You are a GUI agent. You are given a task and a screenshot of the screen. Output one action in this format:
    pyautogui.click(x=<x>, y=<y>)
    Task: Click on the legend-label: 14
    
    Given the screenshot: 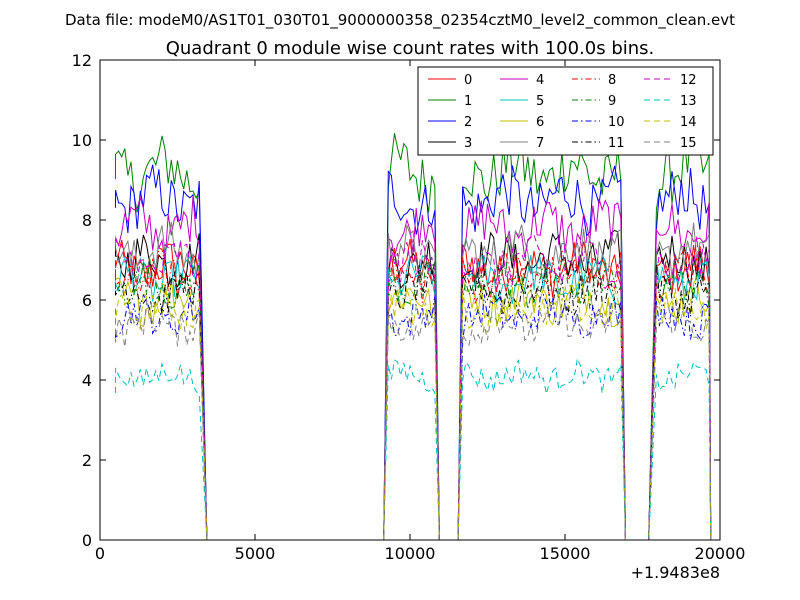 What is the action you would take?
    pyautogui.click(x=688, y=122)
    